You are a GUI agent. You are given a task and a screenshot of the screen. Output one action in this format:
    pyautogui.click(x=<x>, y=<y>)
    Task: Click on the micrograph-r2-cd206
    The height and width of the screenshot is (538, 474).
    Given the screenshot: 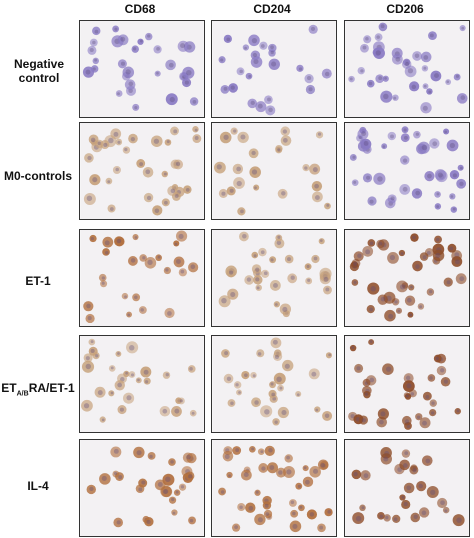 What is the action you would take?
    pyautogui.click(x=407, y=171)
    